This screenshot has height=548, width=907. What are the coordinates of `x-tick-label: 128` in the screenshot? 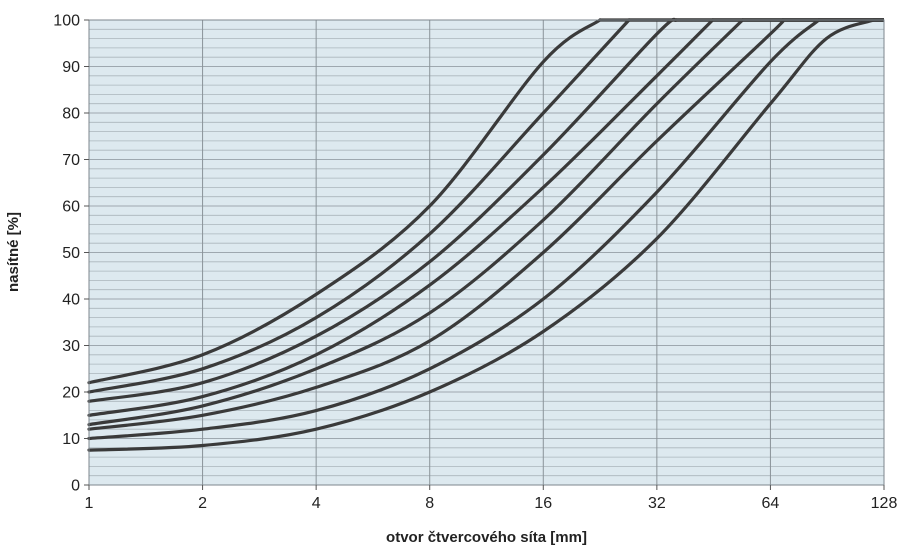 It's located at (884, 503).